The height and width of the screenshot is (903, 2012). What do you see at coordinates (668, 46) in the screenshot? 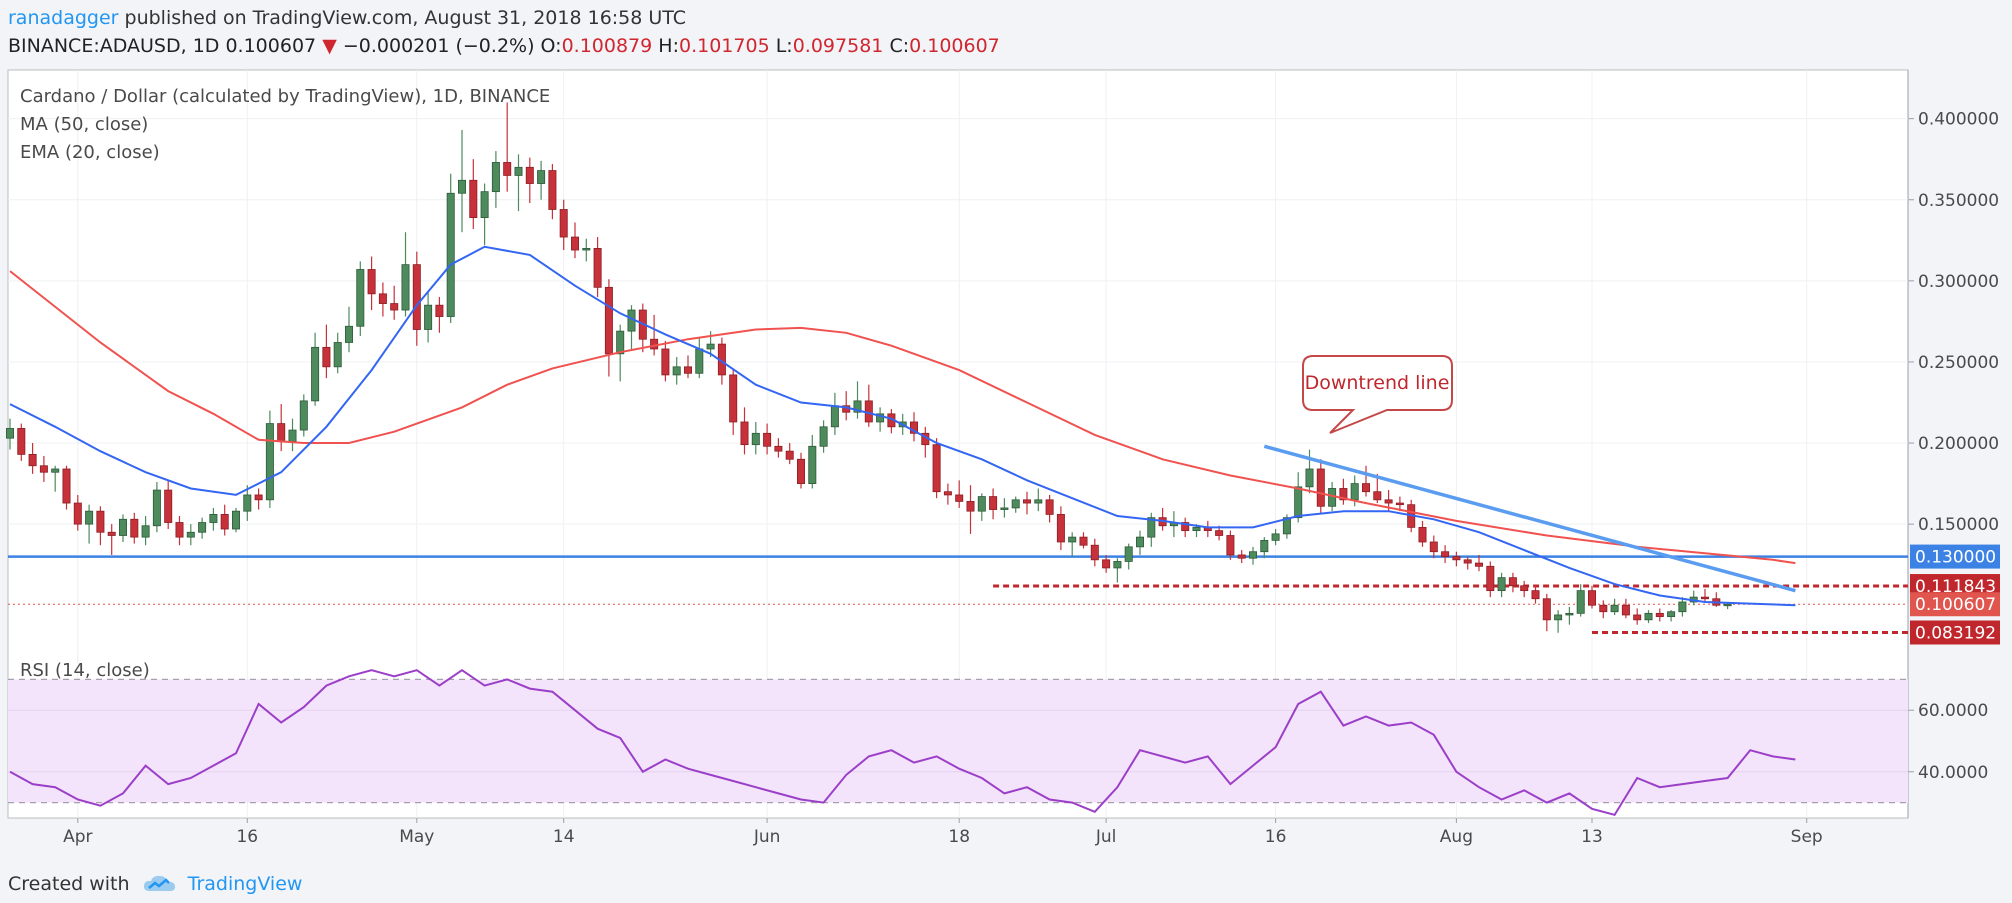
I see `ohlc-high-label: H:` at bounding box center [668, 46].